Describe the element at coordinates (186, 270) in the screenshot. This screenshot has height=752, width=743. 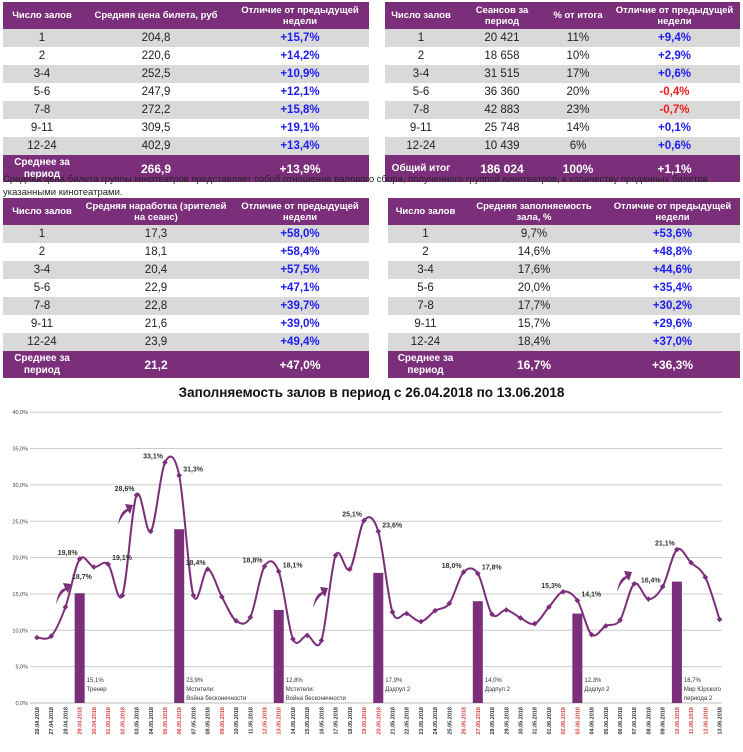
I see `table-row: 3-4 20,4 +57,5%` at that location.